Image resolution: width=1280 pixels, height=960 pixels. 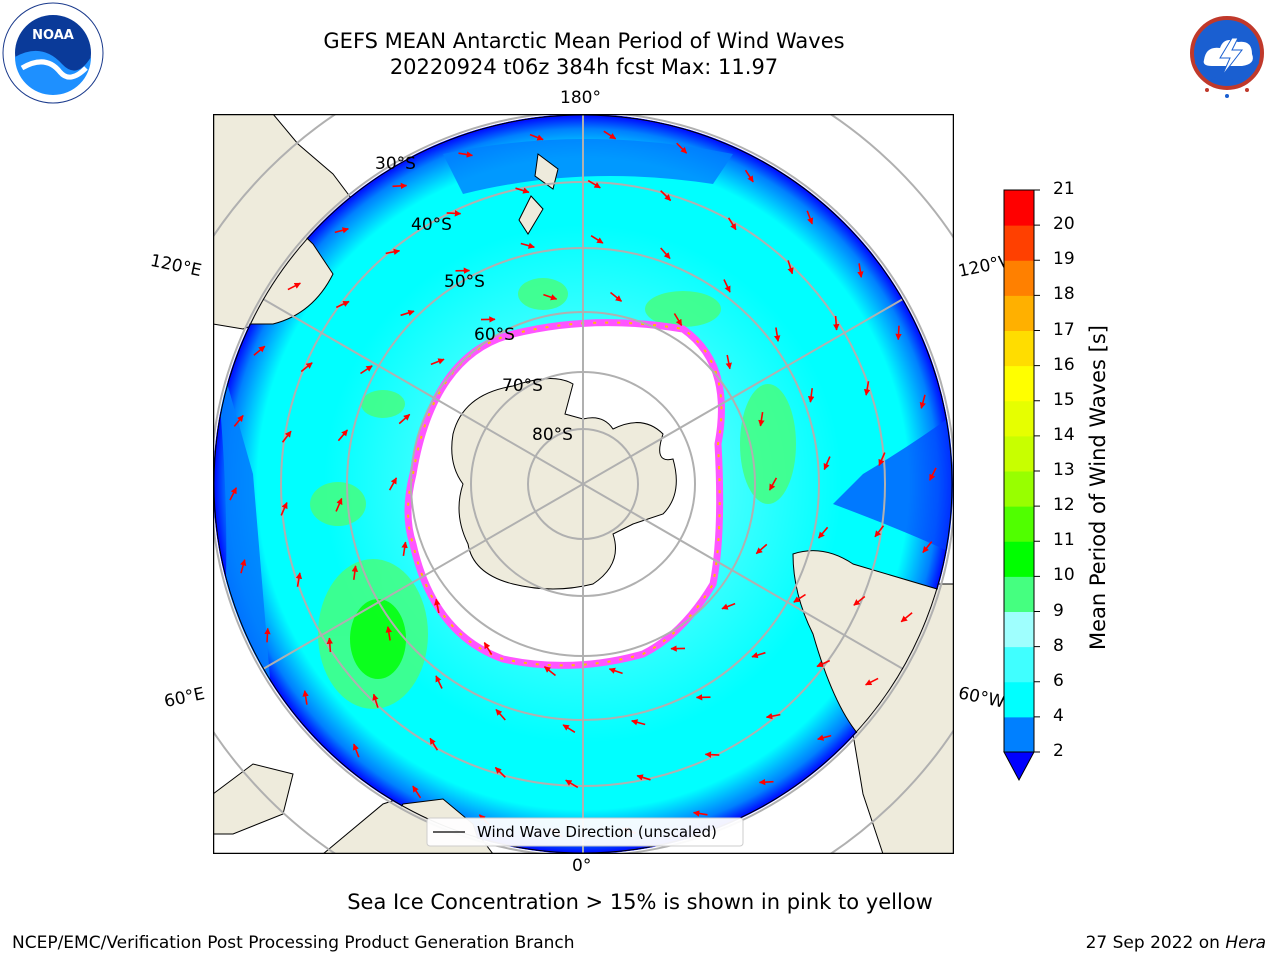 I want to click on lon-label-60w: 60°W, so click(x=981, y=698).